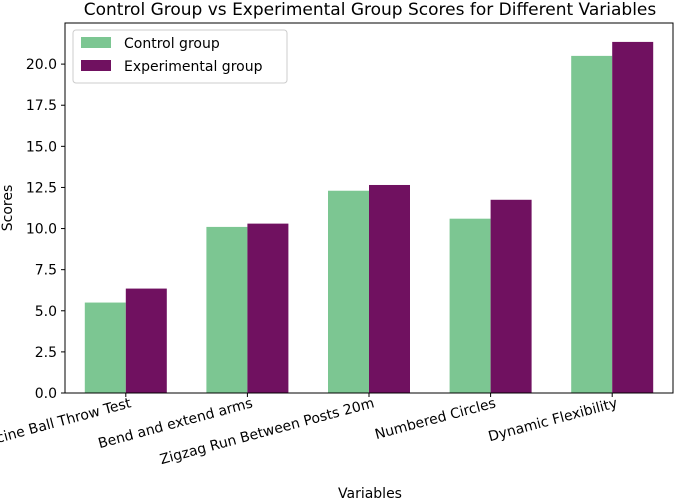 The image size is (685, 501). What do you see at coordinates (267, 431) in the screenshot?
I see `x-tick-label: Zigzag Run Between Posts 20m` at bounding box center [267, 431].